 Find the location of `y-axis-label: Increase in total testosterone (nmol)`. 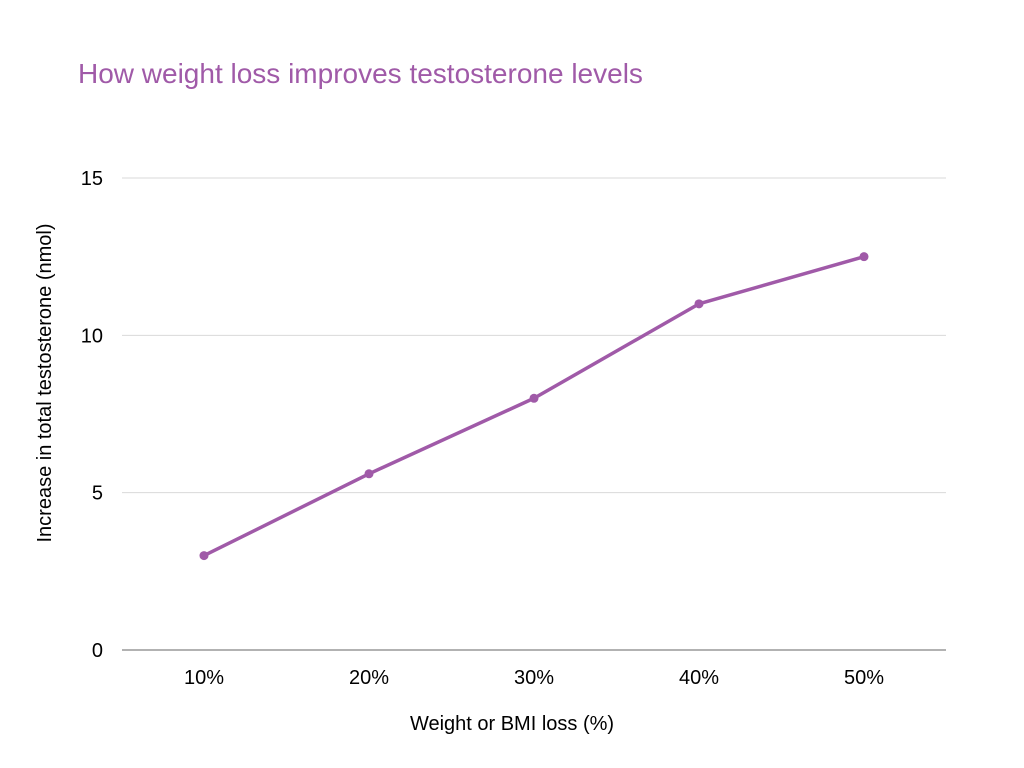

y-axis-label: Increase in total testosterone (nmol) is located at coordinates (45, 382).